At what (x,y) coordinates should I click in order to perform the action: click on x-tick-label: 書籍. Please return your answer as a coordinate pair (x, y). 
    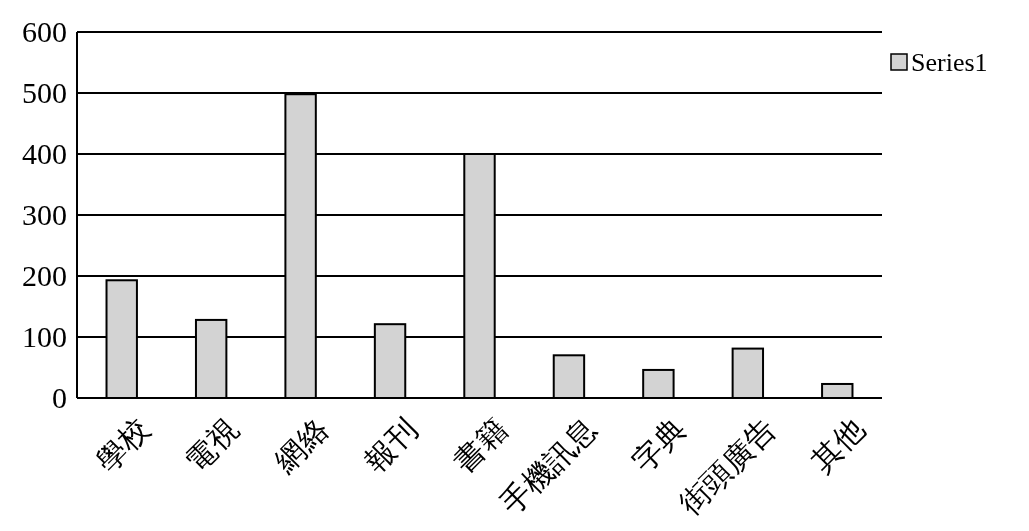
    Looking at the image, I should click on (480, 445).